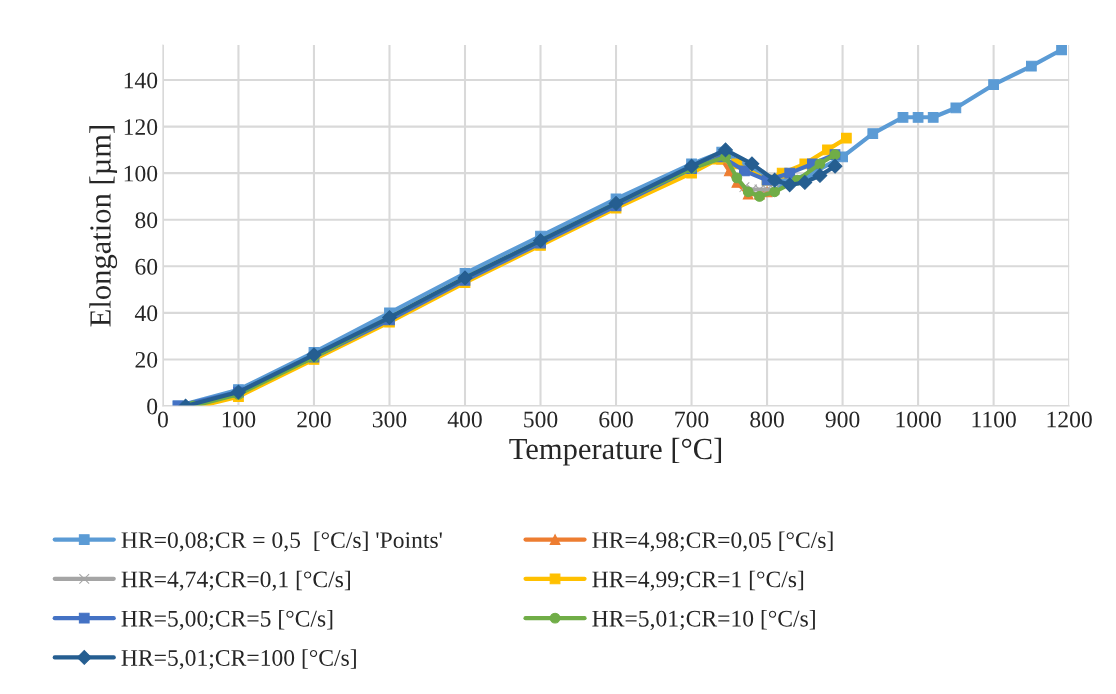 This screenshot has height=694, width=1116. What do you see at coordinates (152, 406) in the screenshot?
I see `y-tick-label: 0` at bounding box center [152, 406].